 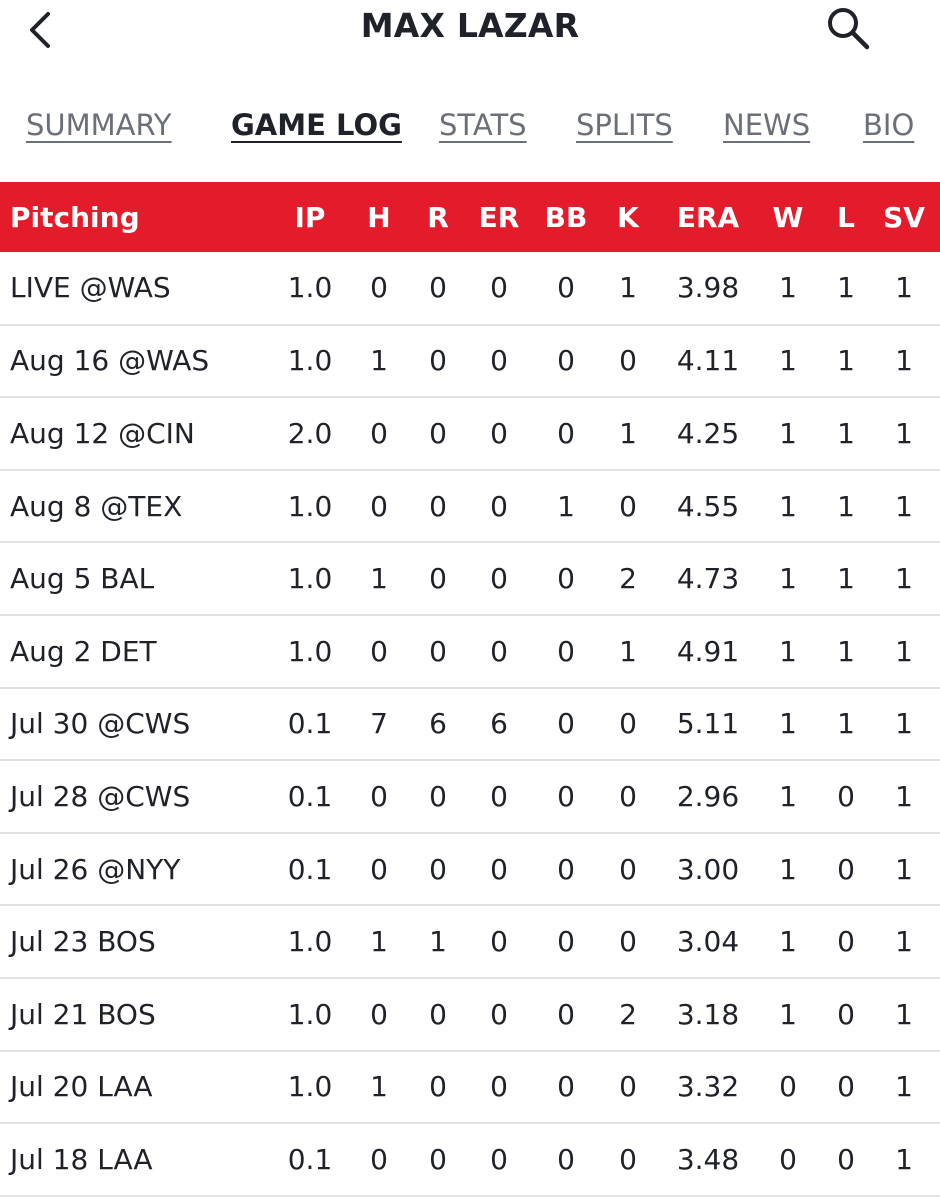 What do you see at coordinates (83, 651) in the screenshot?
I see `game-cell: Aug 2 DET` at bounding box center [83, 651].